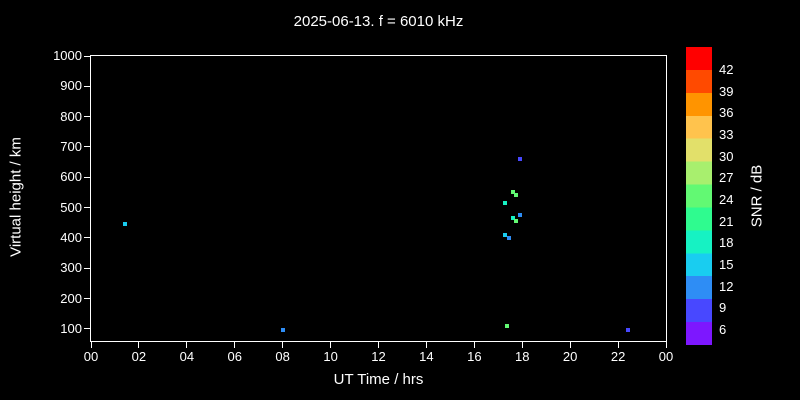 This screenshot has width=800, height=400. What do you see at coordinates (67, 55) in the screenshot?
I see `y-tick-label: 1000` at bounding box center [67, 55].